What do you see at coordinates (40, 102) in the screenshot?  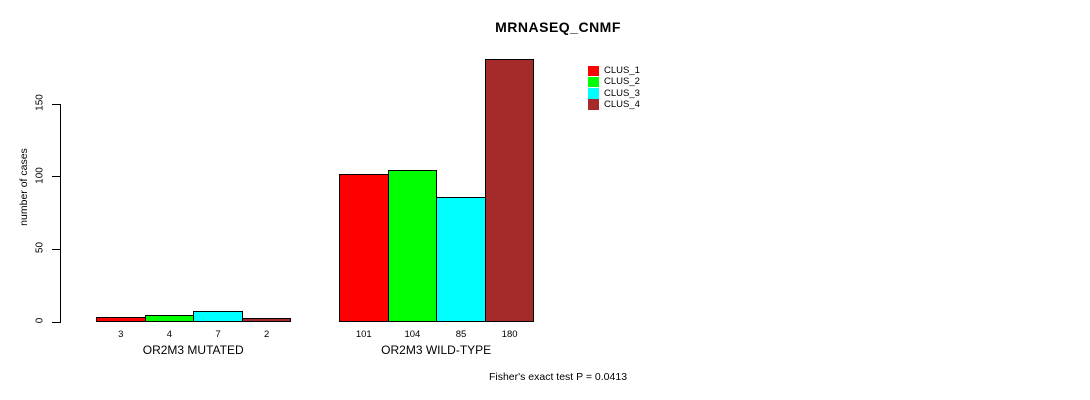 I see `y-tick-label: 150` at bounding box center [40, 102].